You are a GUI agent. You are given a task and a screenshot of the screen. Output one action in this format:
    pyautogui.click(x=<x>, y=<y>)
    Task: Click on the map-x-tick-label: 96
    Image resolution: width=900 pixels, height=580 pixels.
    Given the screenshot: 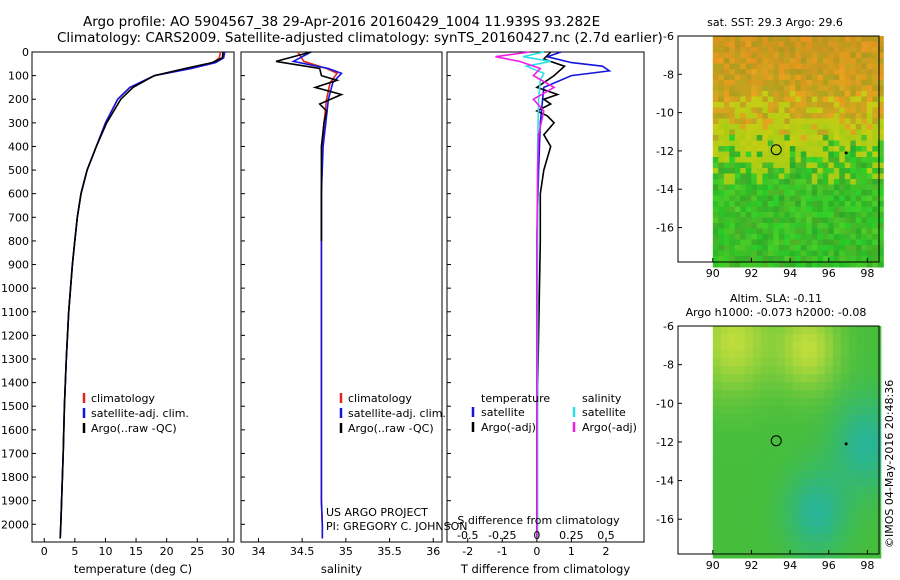 What is the action you would take?
    pyautogui.click(x=829, y=273)
    